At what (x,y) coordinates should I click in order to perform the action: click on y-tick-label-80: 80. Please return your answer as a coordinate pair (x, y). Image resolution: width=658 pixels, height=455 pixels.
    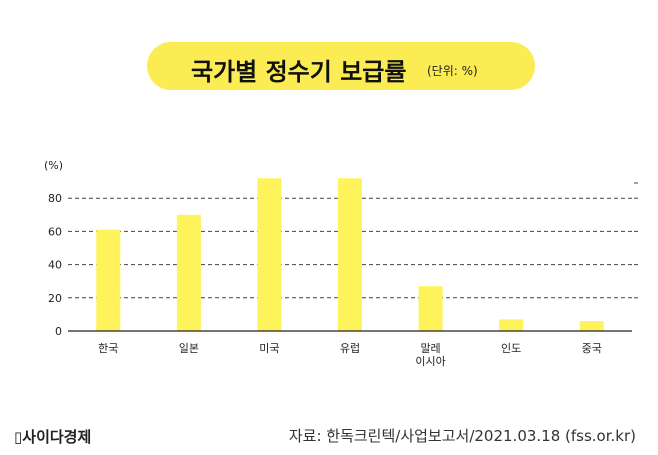
    Looking at the image, I should click on (55, 198).